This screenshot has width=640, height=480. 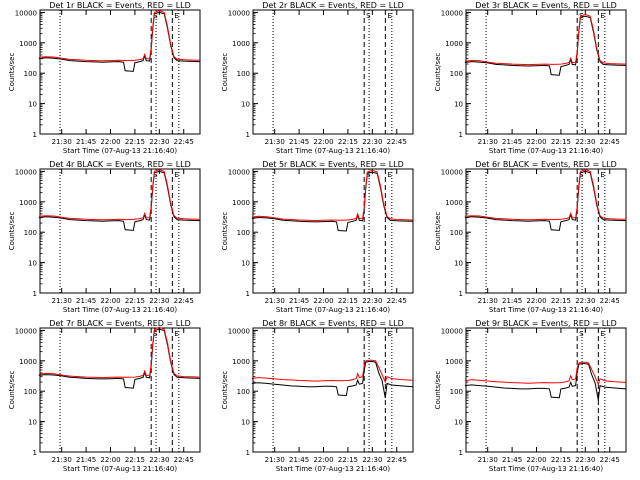 What do you see at coordinates (546, 164) in the screenshot?
I see `panel-title: Det 6r BLACK = Events, RED = LLD` at bounding box center [546, 164].